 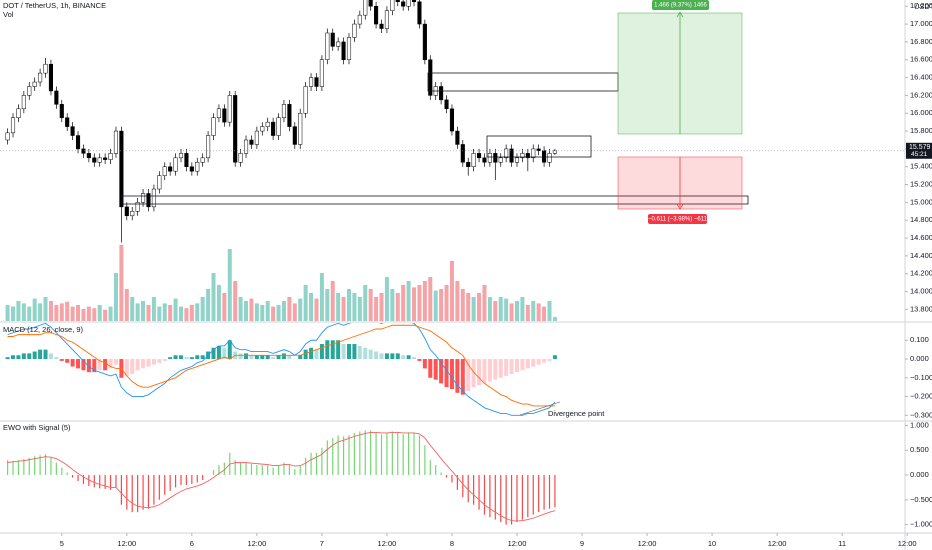 I want to click on y-tick-label: −0.200, so click(x=921, y=396).